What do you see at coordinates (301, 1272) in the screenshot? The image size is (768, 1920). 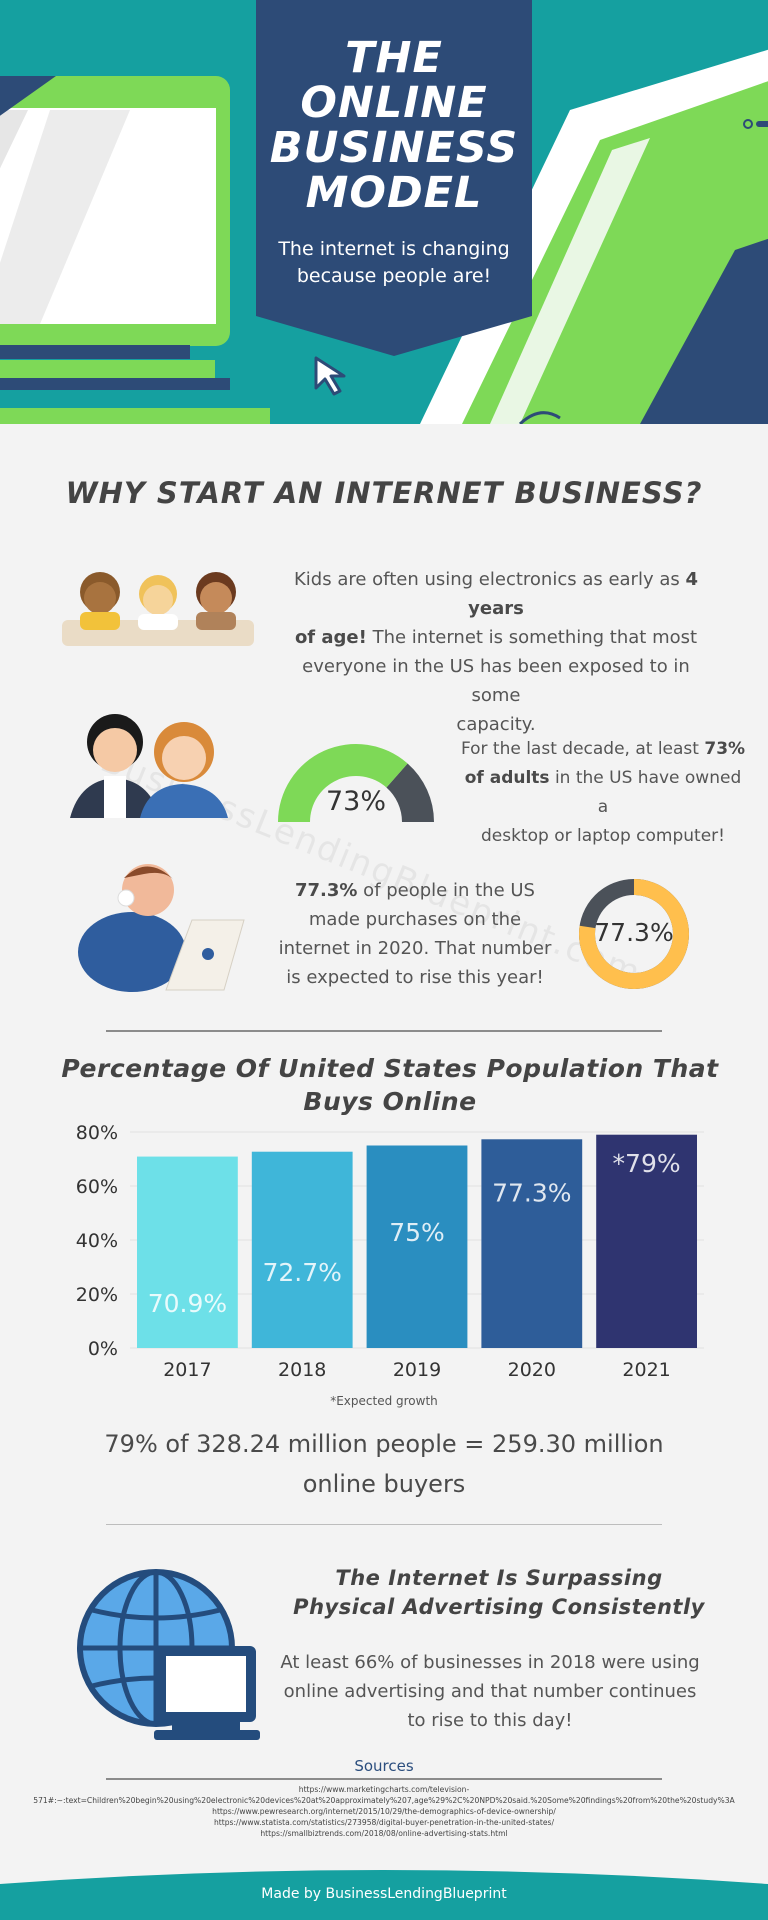 I see `bar-data-label: 72.7%` at bounding box center [301, 1272].